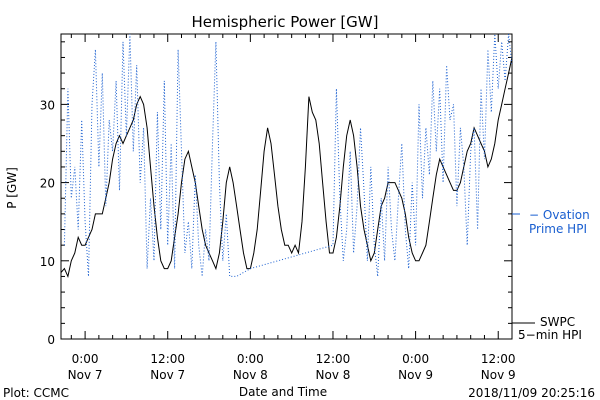  I want to click on legend-ovation-label-line2: Prime HPI, so click(558, 229).